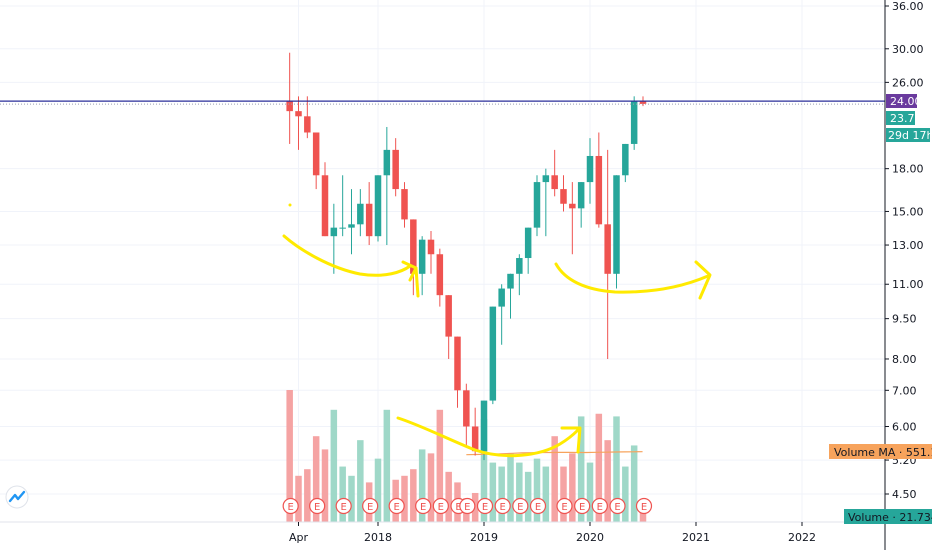 This screenshot has height=550, width=932. What do you see at coordinates (632, 278) in the screenshot?
I see `annotation-curve-right` at bounding box center [632, 278].